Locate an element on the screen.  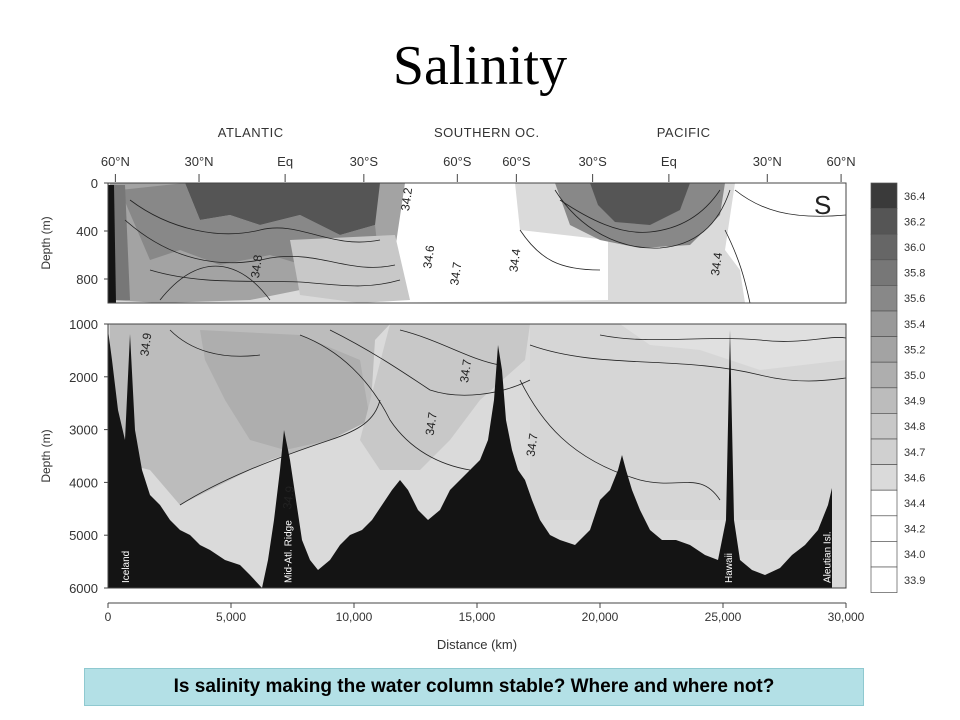
y-tick-label: 800 is located at coordinates (87, 279).